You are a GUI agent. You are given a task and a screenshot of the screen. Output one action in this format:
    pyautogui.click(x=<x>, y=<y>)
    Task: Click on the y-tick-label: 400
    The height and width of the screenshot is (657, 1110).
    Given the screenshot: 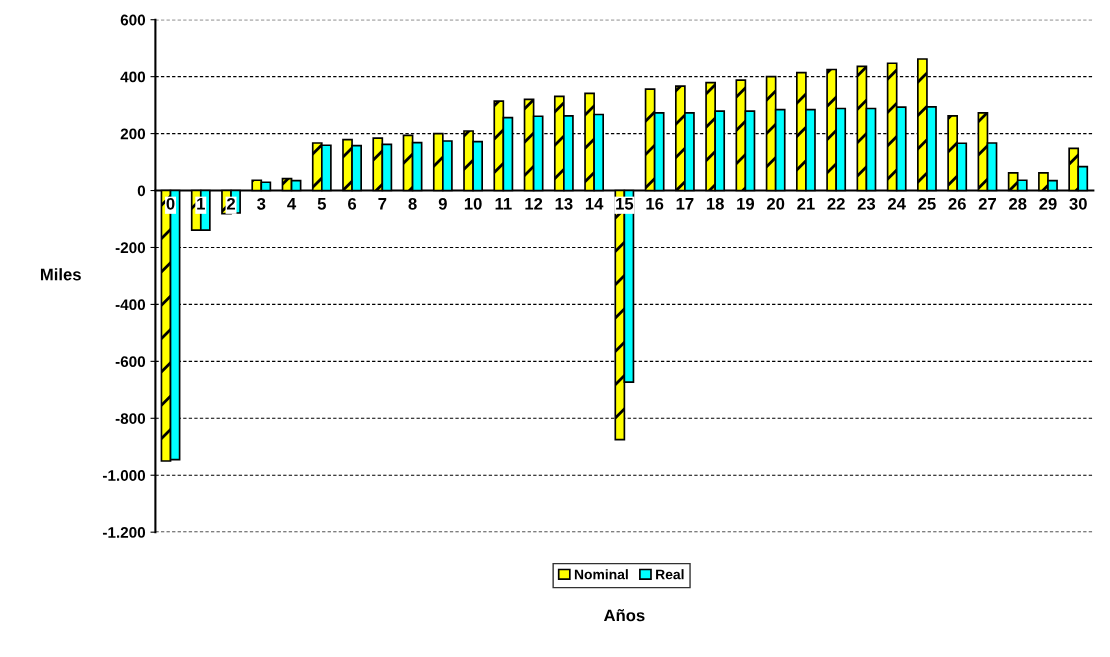 What is the action you would take?
    pyautogui.click(x=133, y=77)
    